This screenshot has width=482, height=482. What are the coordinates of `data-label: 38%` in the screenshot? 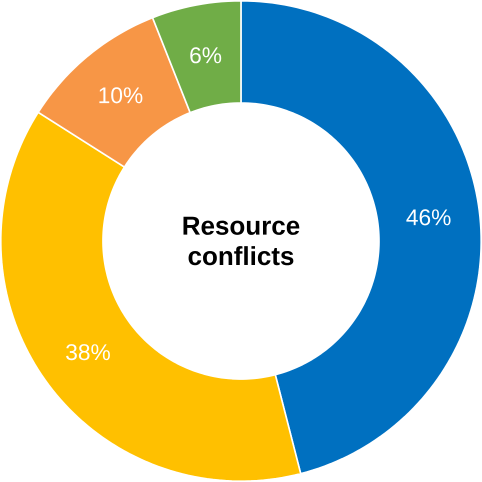 It's located at (88, 352).